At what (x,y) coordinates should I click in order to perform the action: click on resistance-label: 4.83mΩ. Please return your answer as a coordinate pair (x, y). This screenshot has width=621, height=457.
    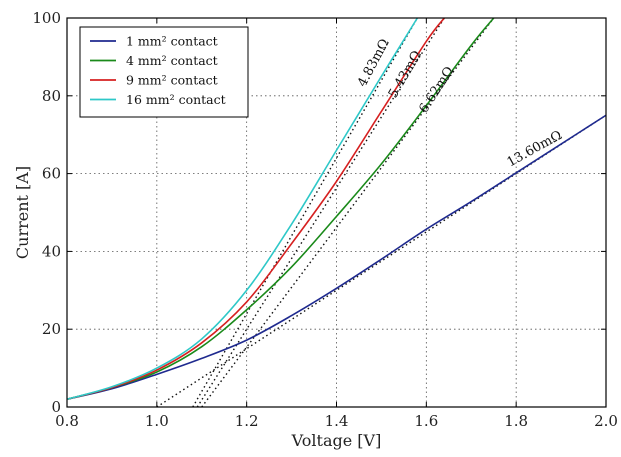
    Looking at the image, I should click on (374, 63).